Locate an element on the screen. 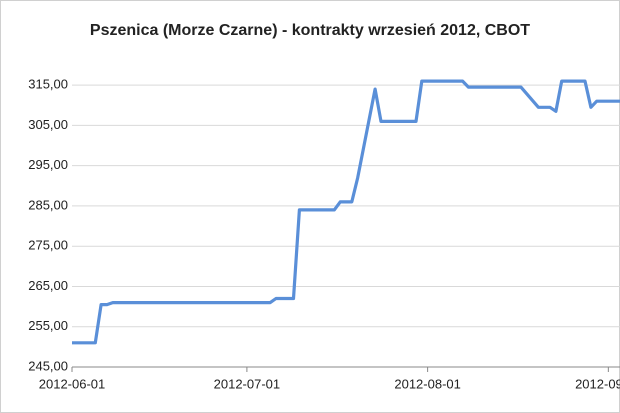 Image resolution: width=620 pixels, height=413 pixels. x-tick-label: 2012-08-01 is located at coordinates (427, 383).